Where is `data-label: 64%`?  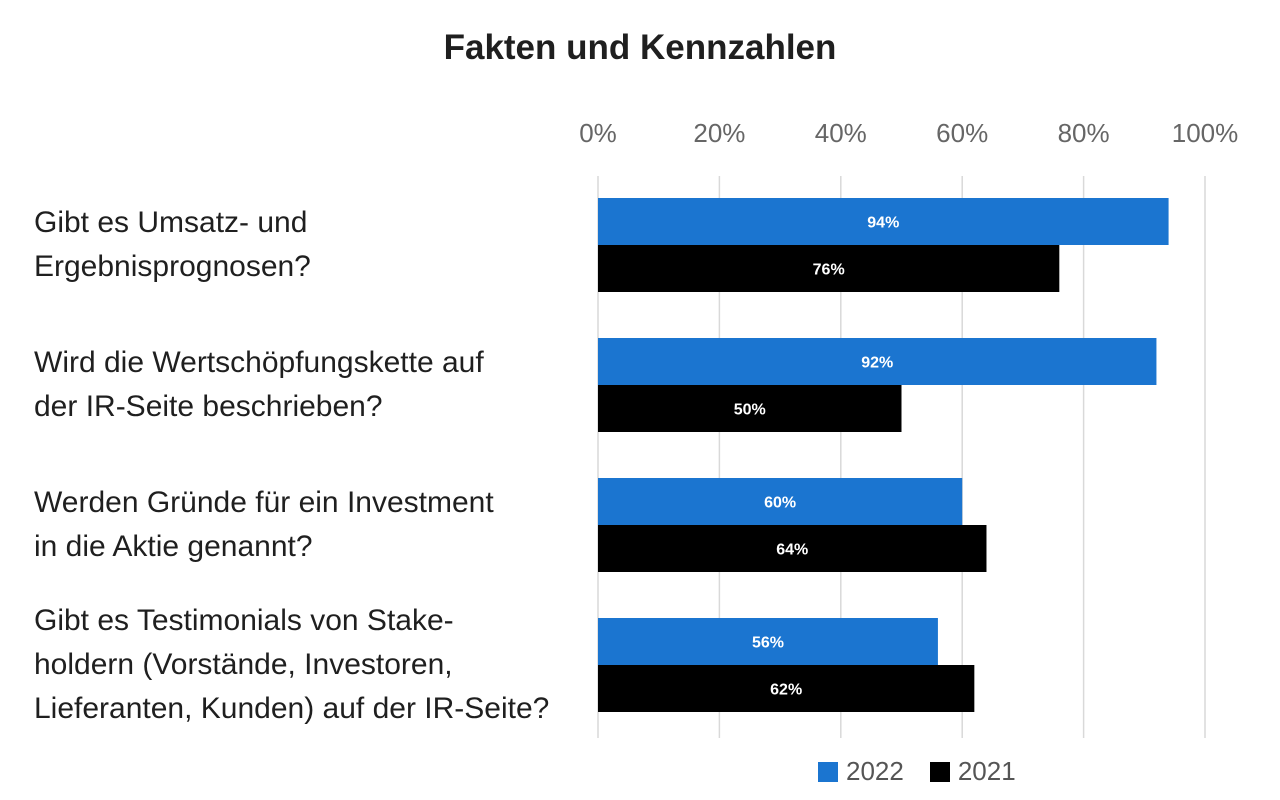
data-label: 64% is located at coordinates (792, 550).